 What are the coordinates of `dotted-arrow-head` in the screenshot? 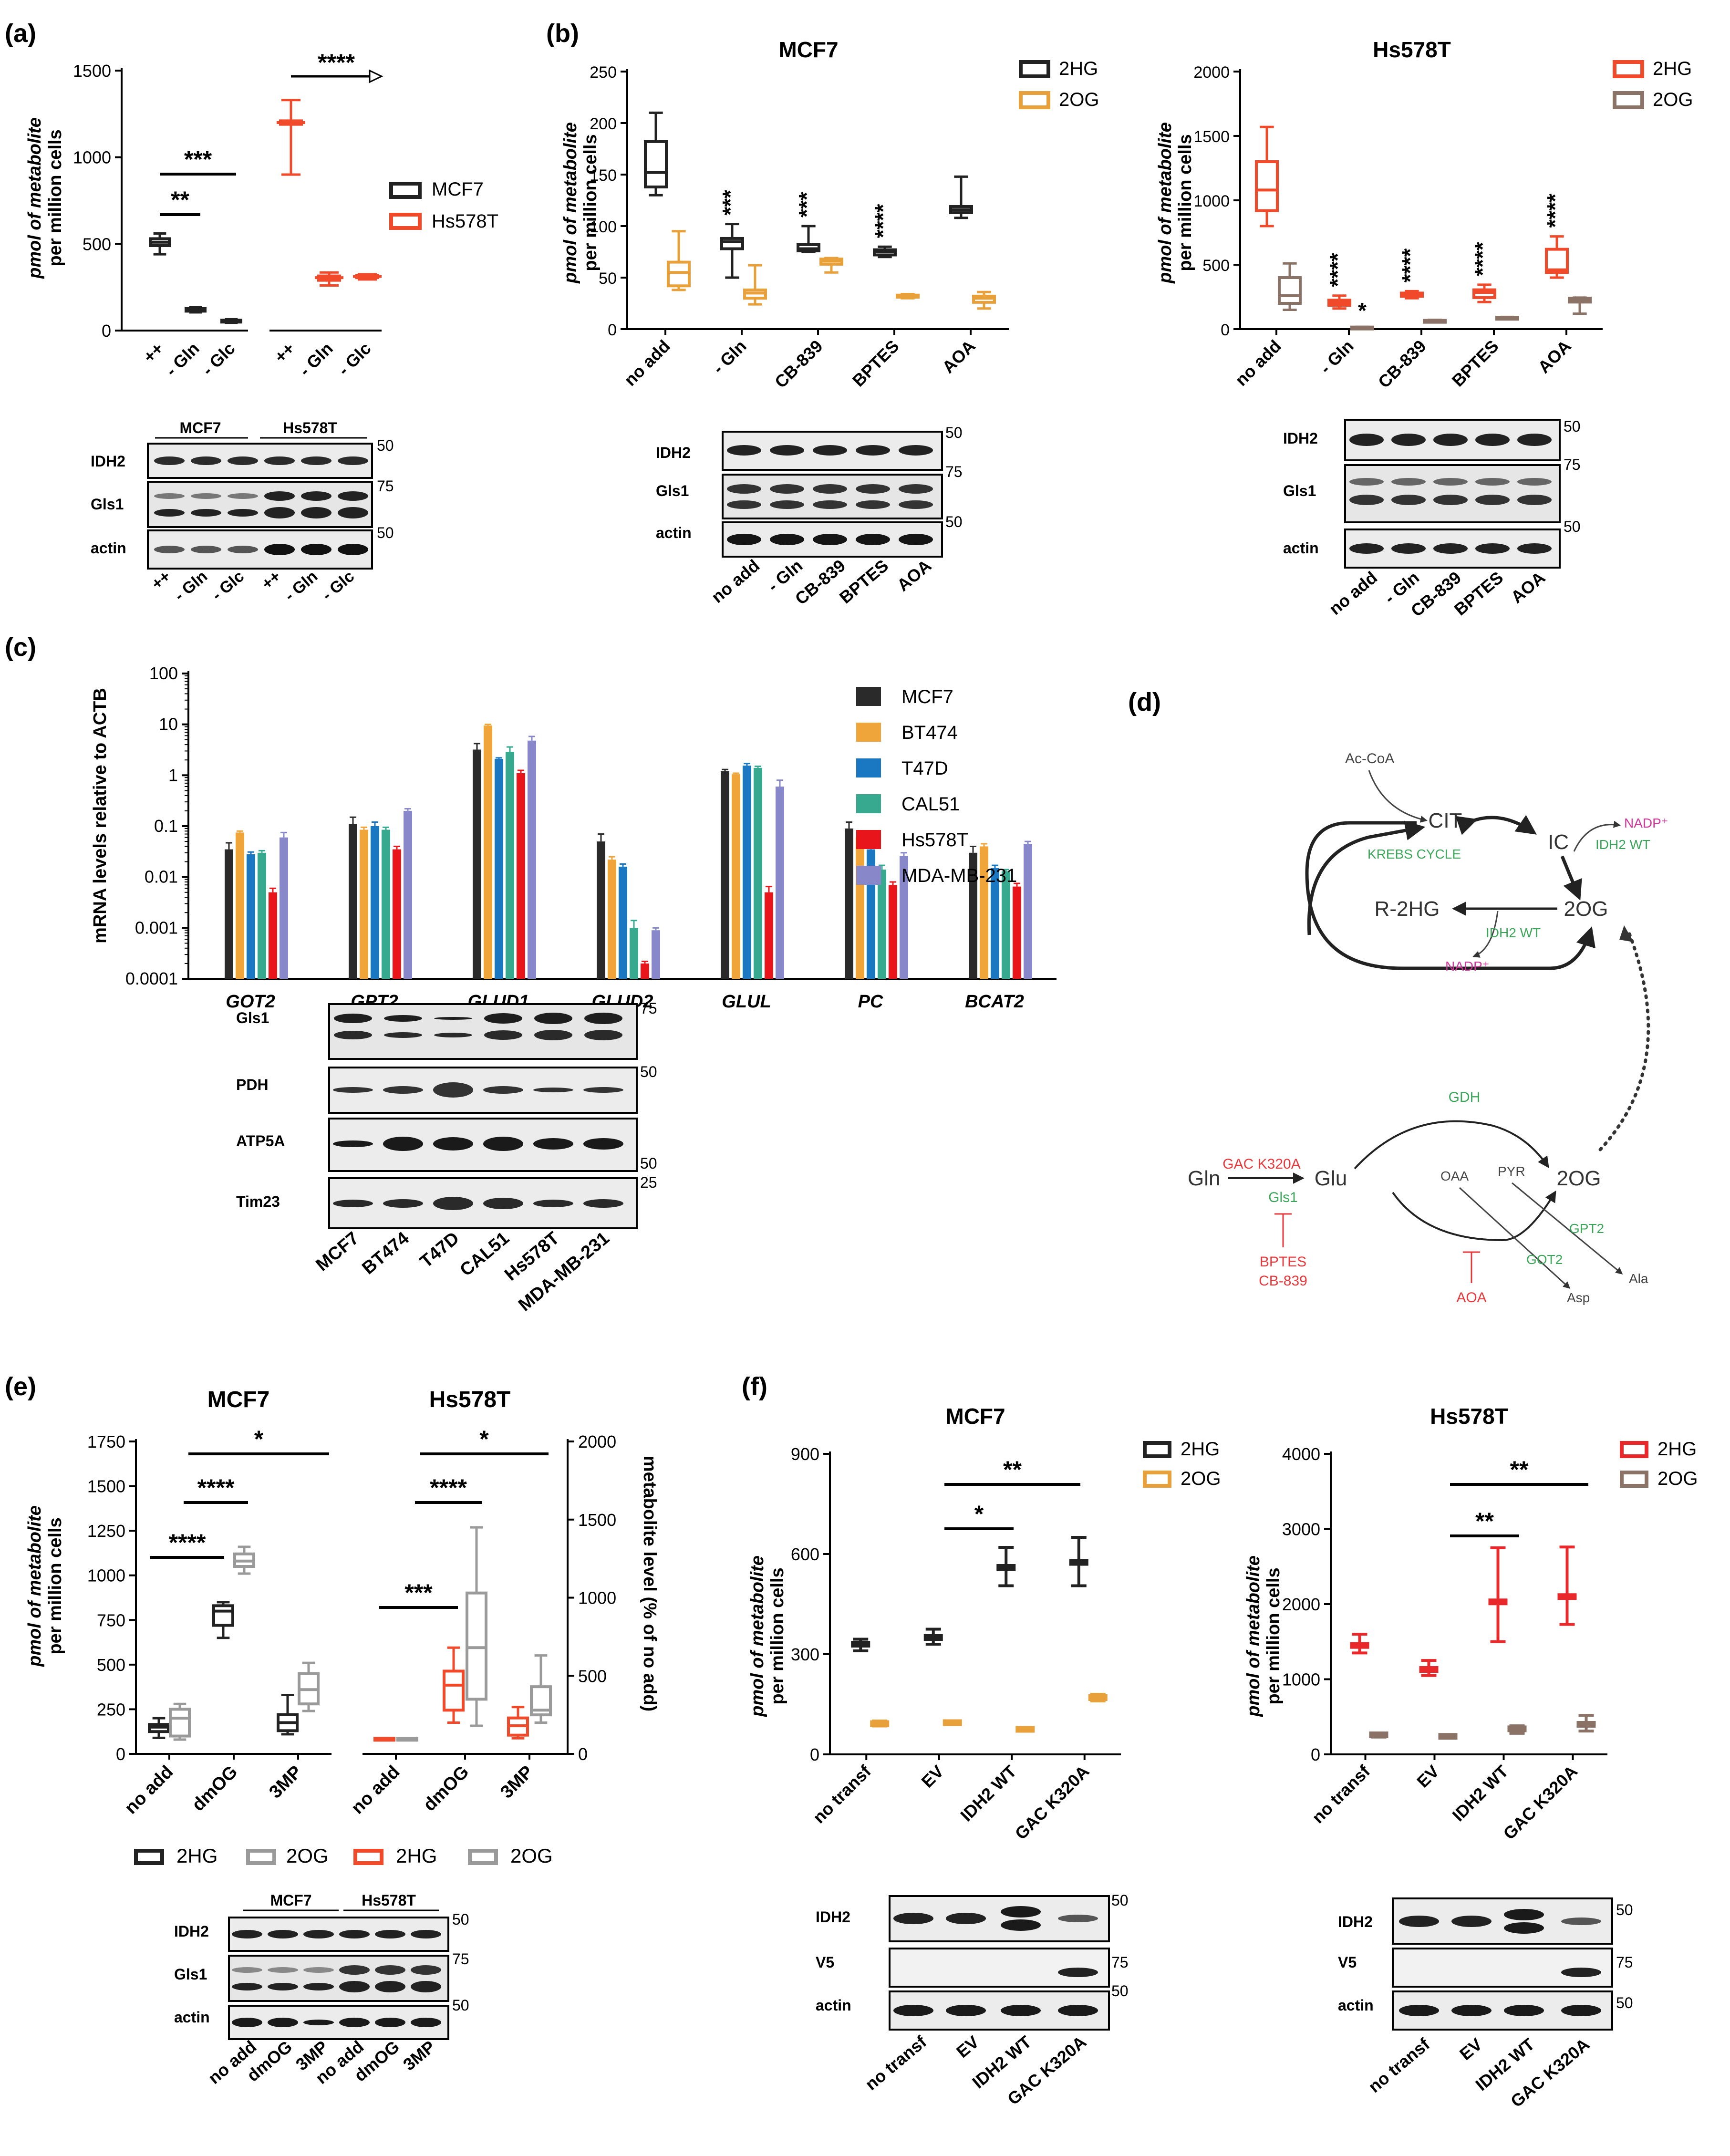 It's located at (1626, 933).